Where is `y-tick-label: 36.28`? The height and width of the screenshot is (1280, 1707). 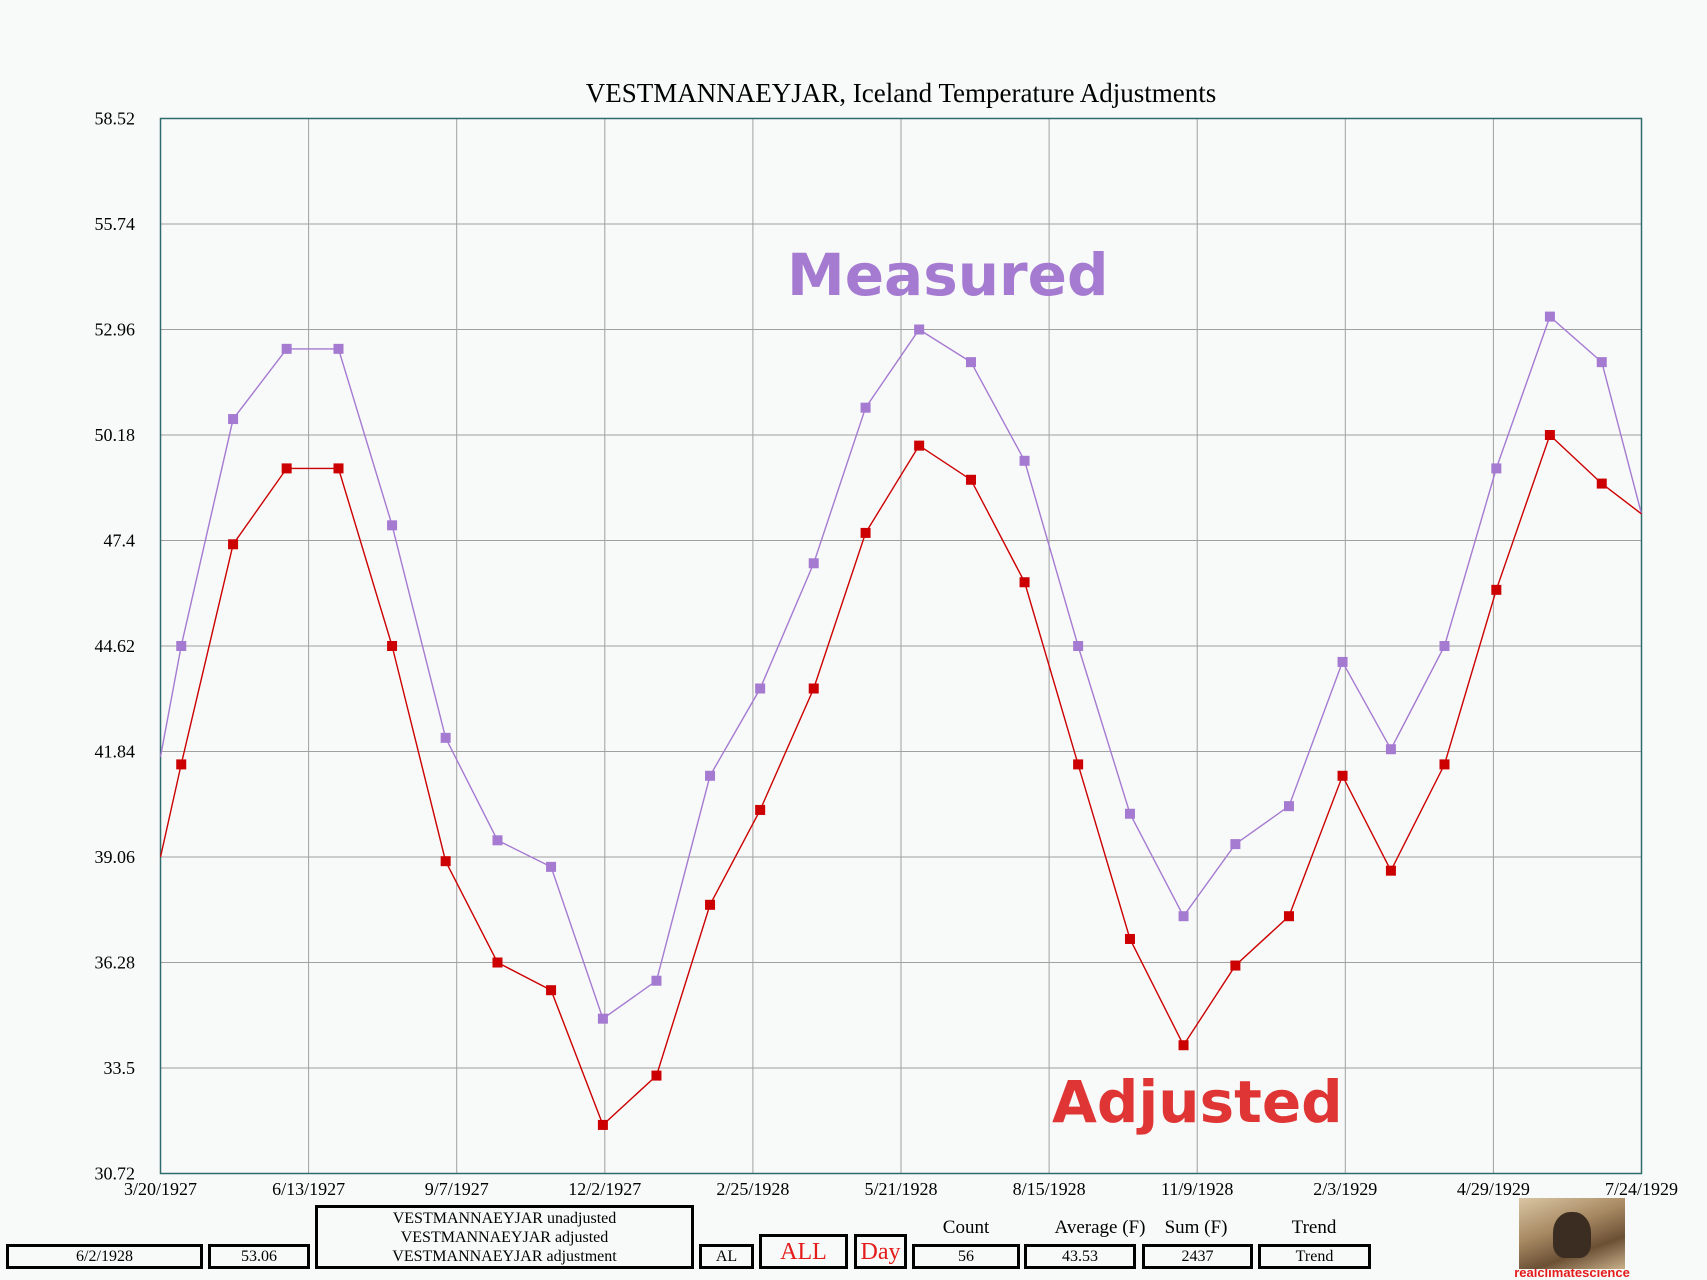
y-tick-label: 36.28 is located at coordinates (115, 963).